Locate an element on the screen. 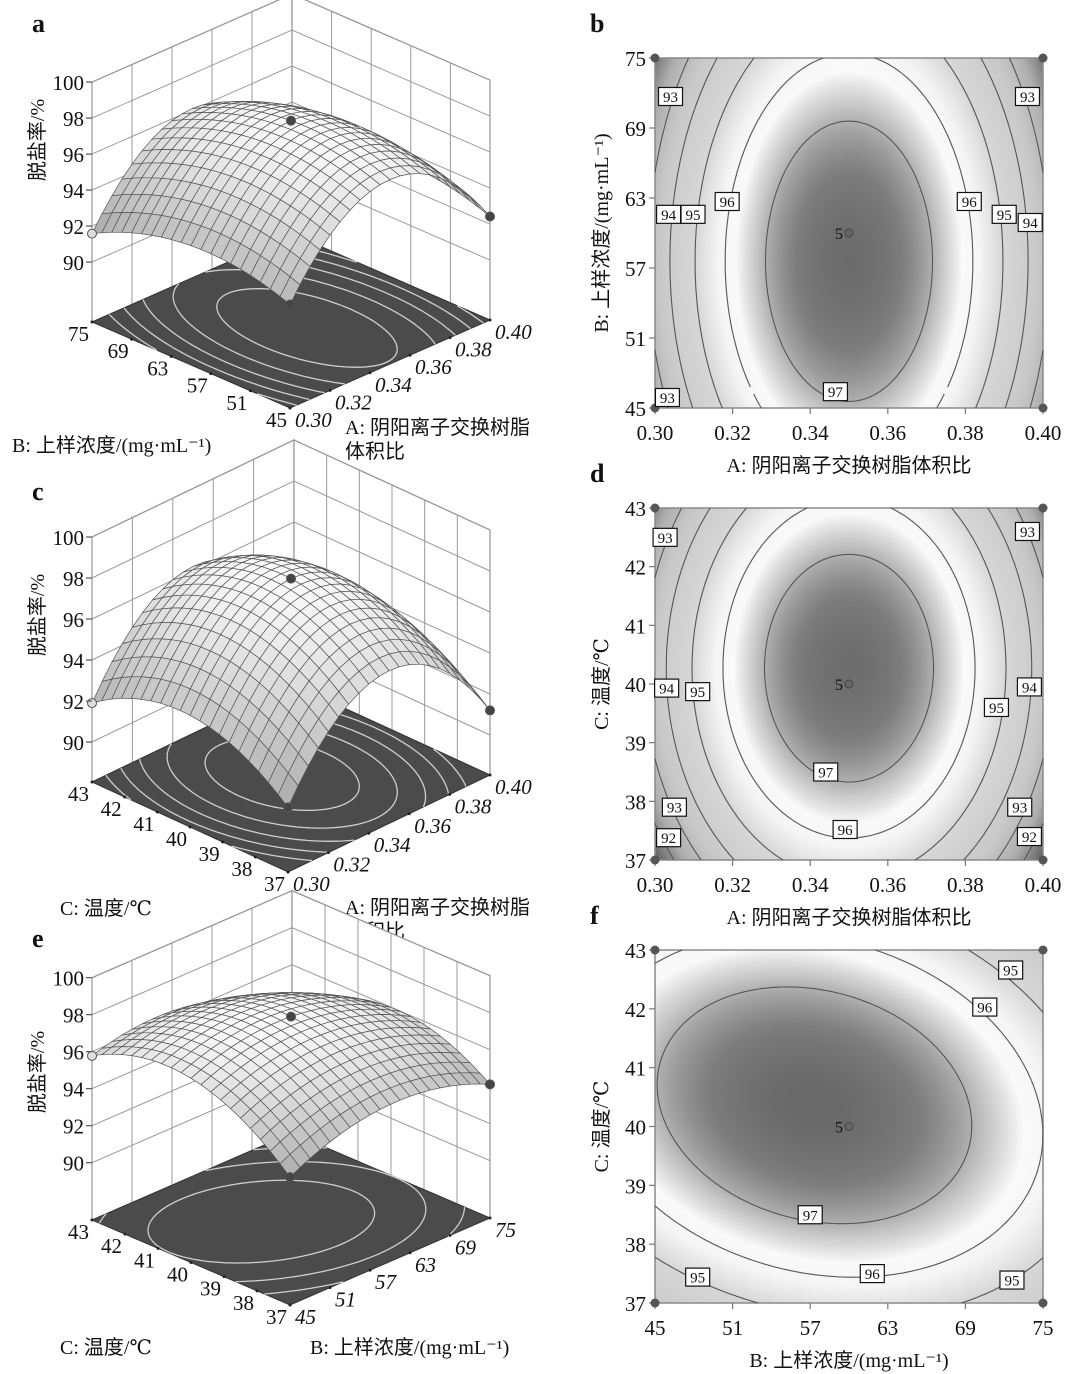  y-tick-label: 75 is located at coordinates (635, 59).